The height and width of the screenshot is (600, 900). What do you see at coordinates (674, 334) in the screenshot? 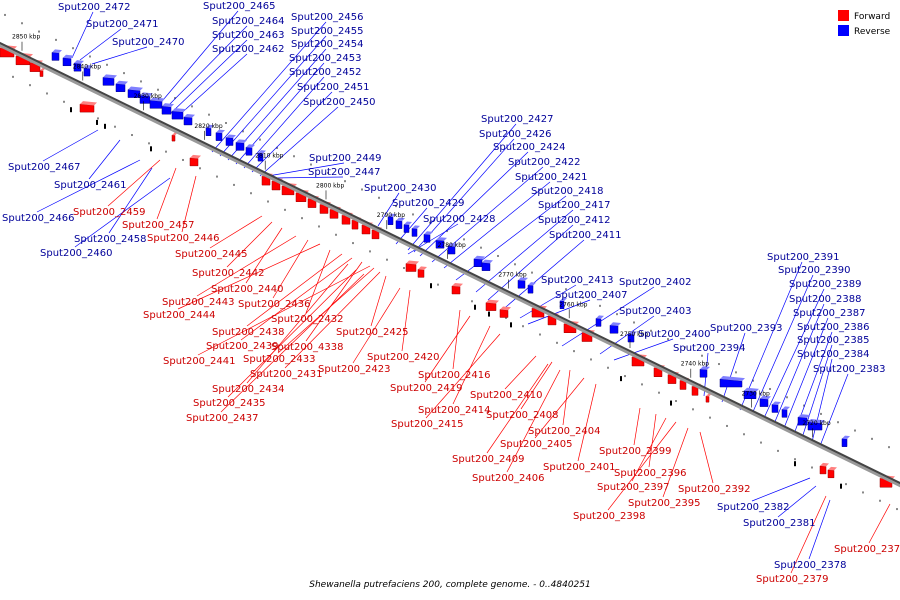
I see `reverse-gene-label: Sput200_2400` at bounding box center [674, 334].